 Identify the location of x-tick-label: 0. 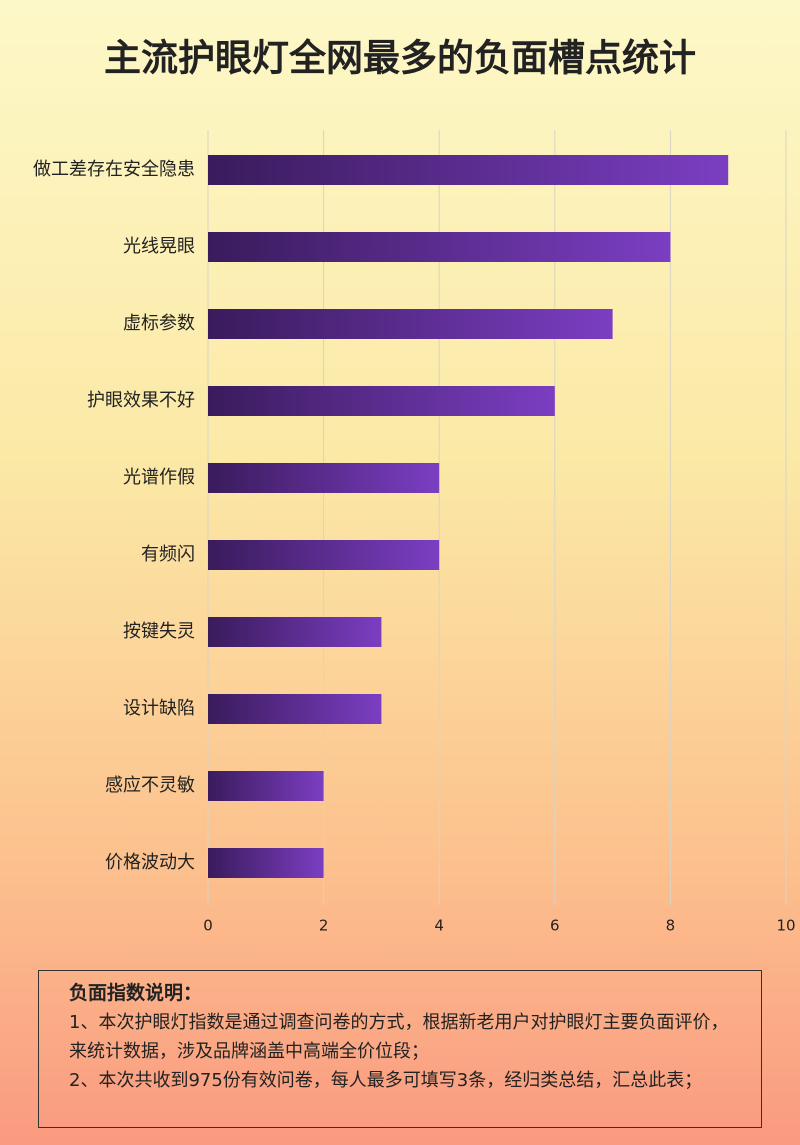
(208, 926).